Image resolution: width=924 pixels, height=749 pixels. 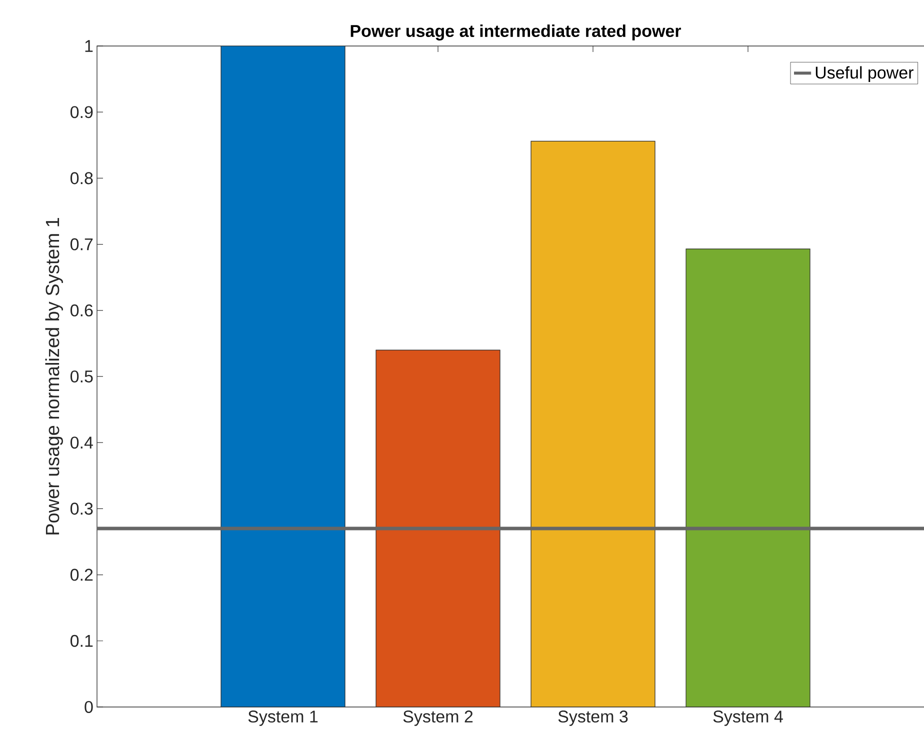 What do you see at coordinates (54, 376) in the screenshot?
I see `y-axis-title: Power usage normalized by System 1` at bounding box center [54, 376].